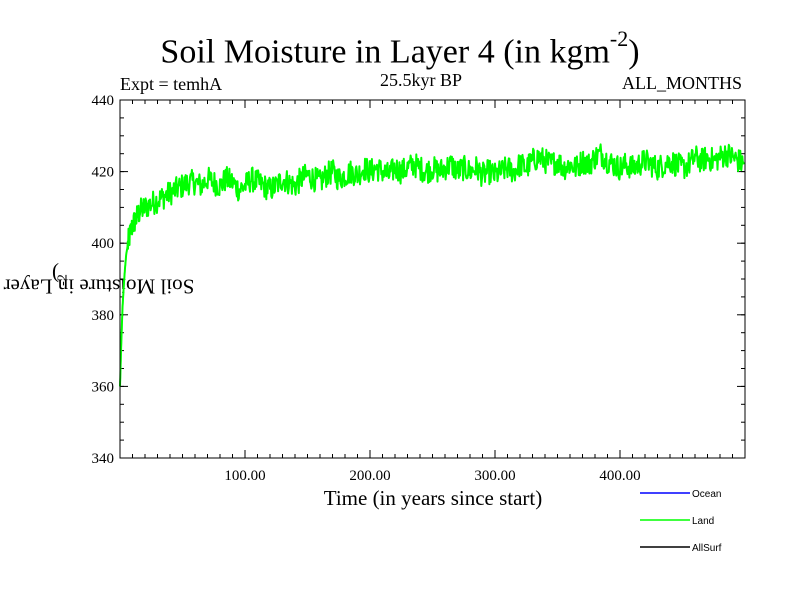  What do you see at coordinates (706, 494) in the screenshot?
I see `legend-label-ocean: Ocean` at bounding box center [706, 494].